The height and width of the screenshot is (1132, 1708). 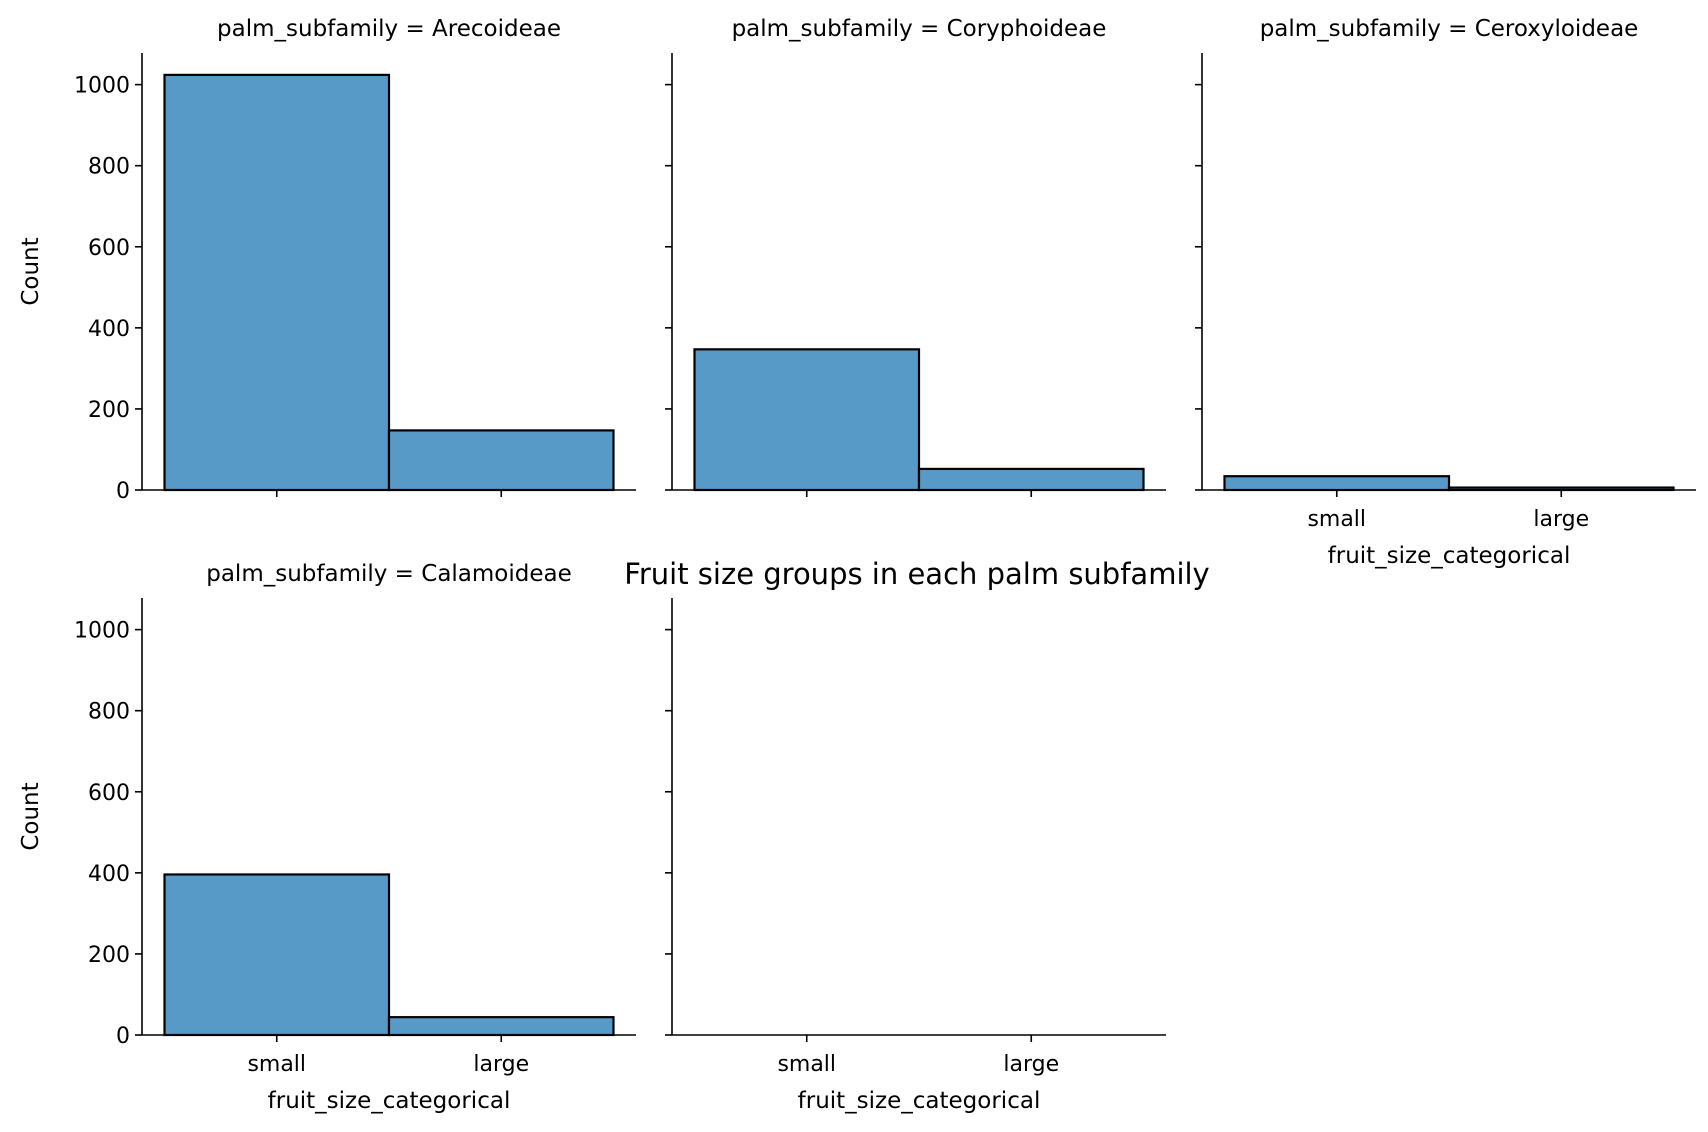 What do you see at coordinates (916, 574) in the screenshot?
I see `chart-title: Fruit size groups in each palm subfamily` at bounding box center [916, 574].